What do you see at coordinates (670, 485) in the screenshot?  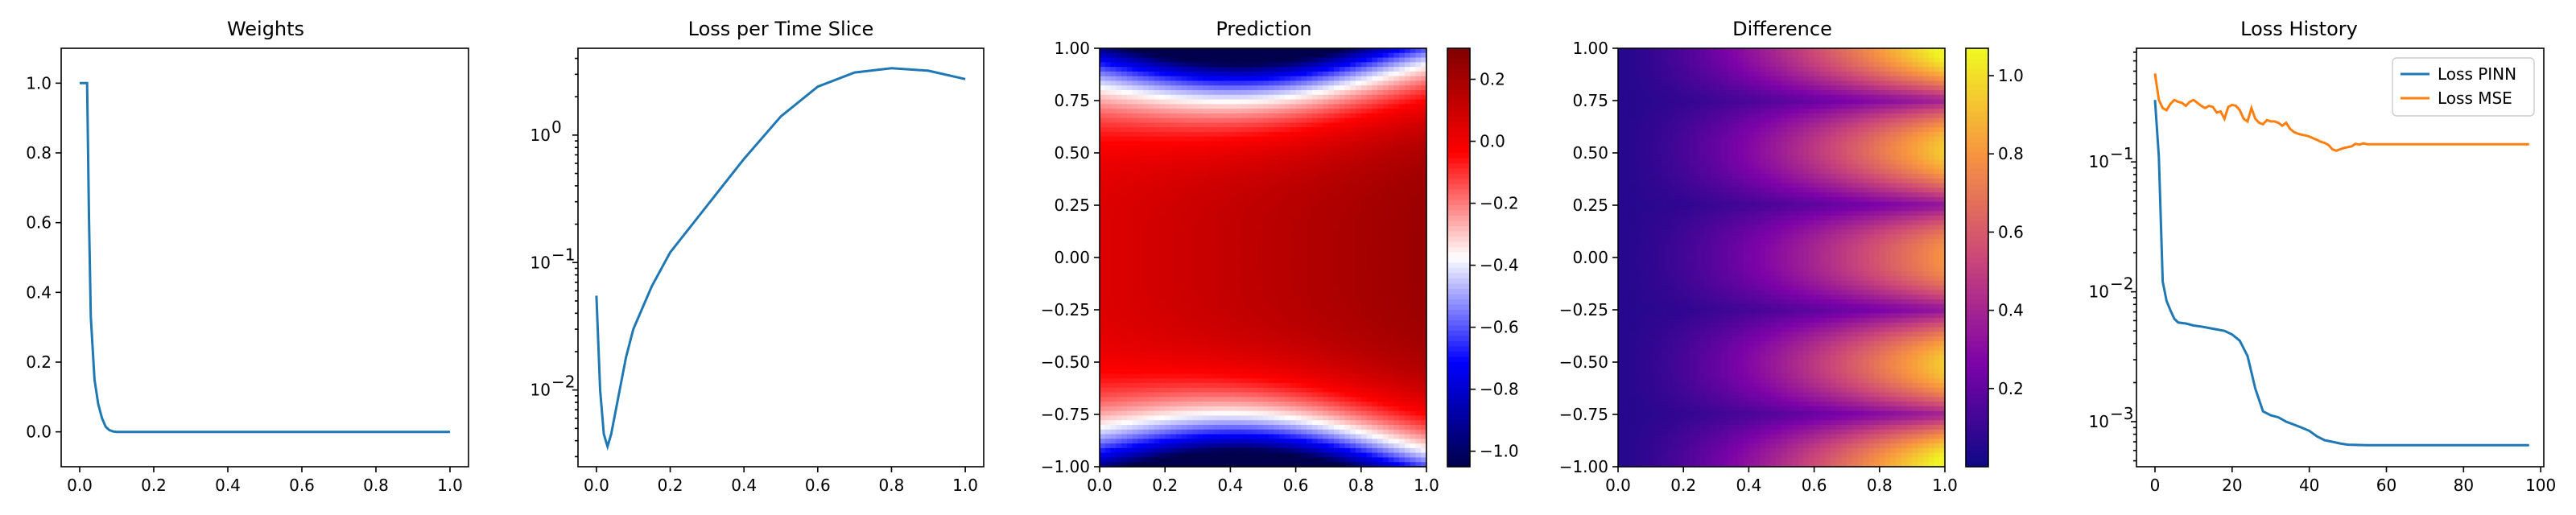 I see `x-tick-label: 0.2` at bounding box center [670, 485].